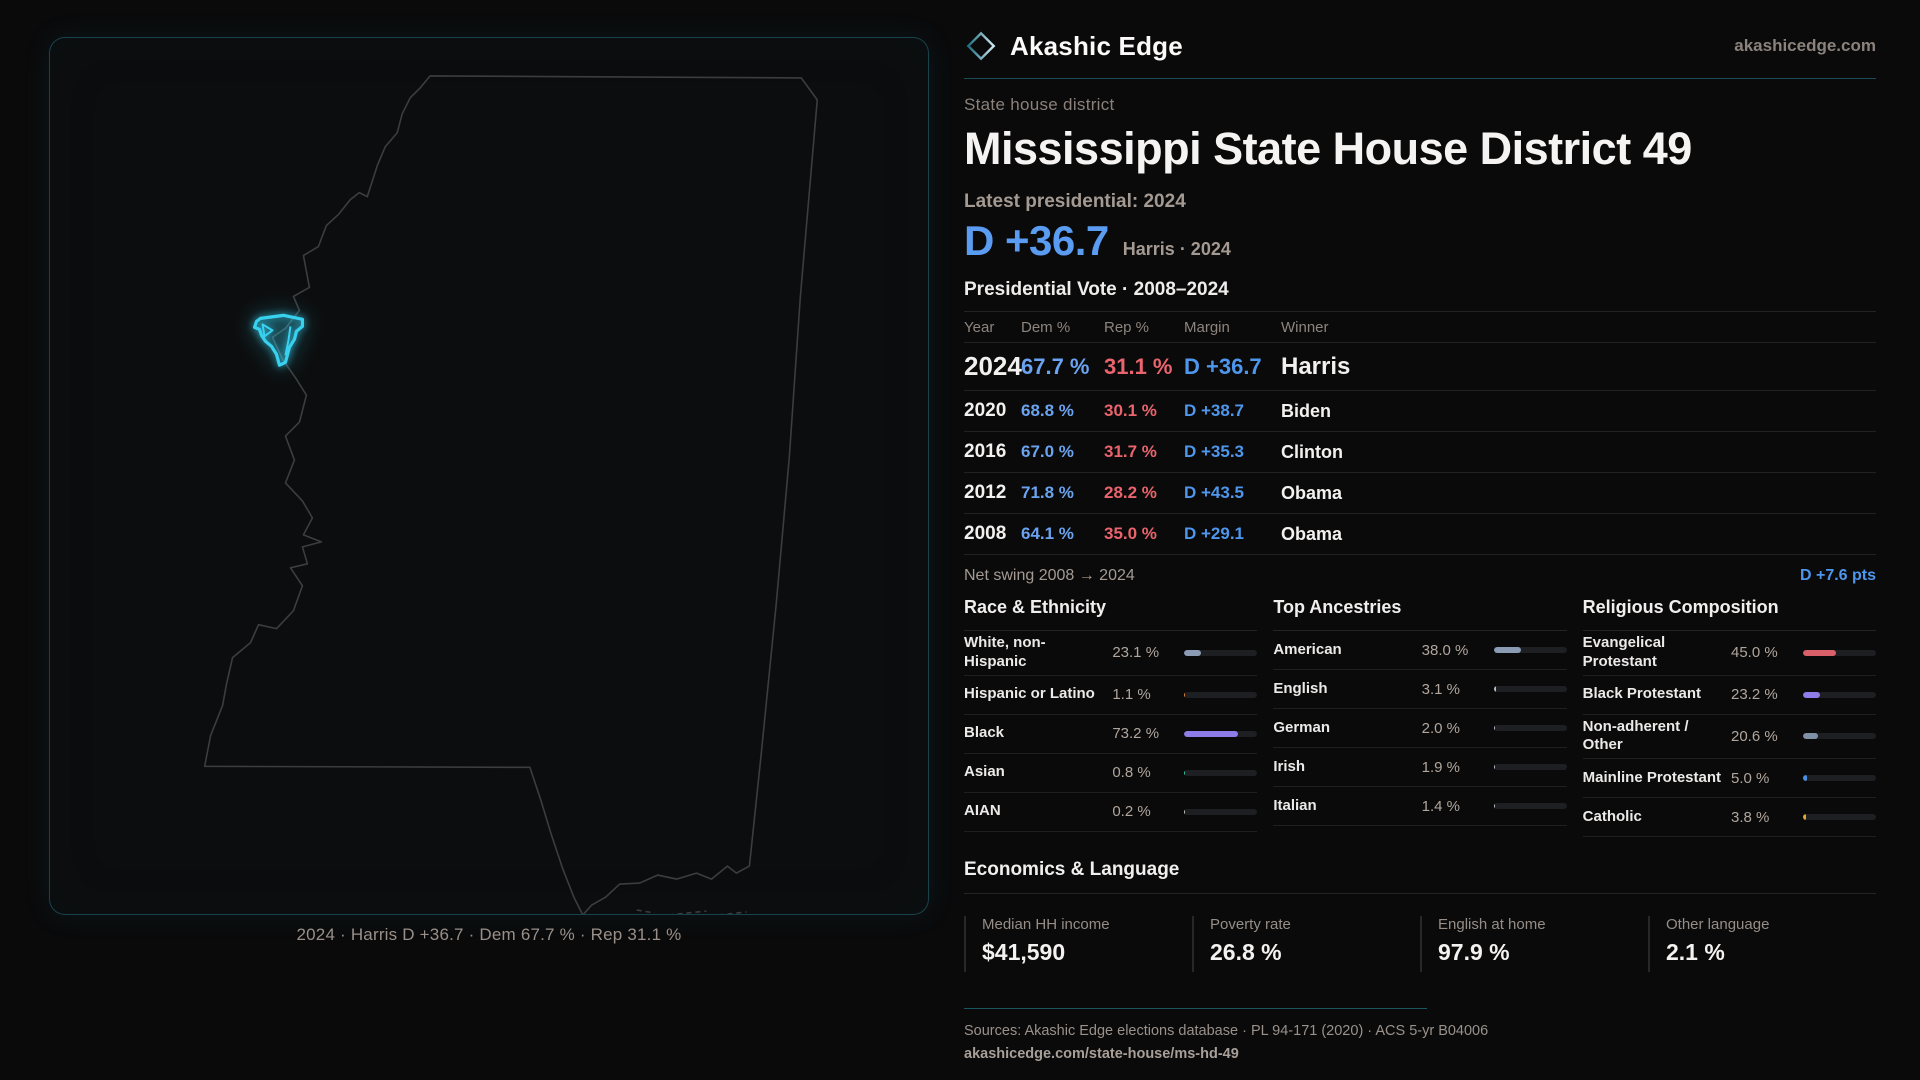 This screenshot has width=1920, height=1080. Describe the element at coordinates (1138, 366) in the screenshot. I see `cell-rep: 31.1 %` at that location.